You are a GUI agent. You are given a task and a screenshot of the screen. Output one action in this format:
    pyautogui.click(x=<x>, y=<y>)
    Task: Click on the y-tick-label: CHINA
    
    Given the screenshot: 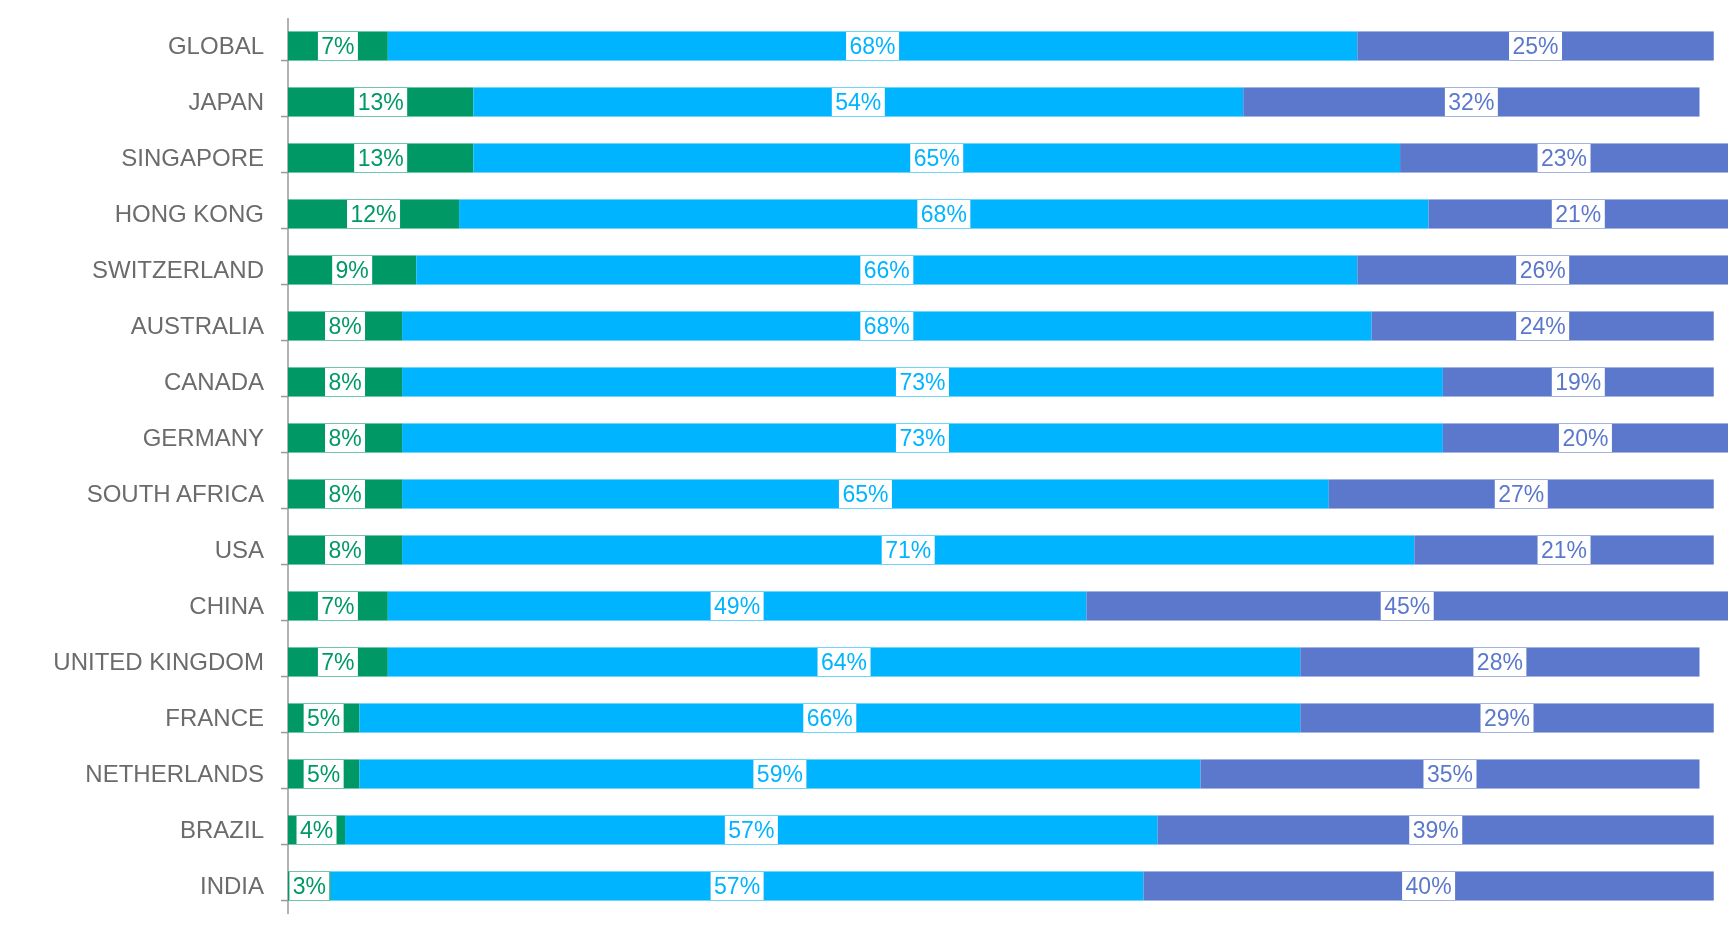 What is the action you would take?
    pyautogui.click(x=226, y=606)
    